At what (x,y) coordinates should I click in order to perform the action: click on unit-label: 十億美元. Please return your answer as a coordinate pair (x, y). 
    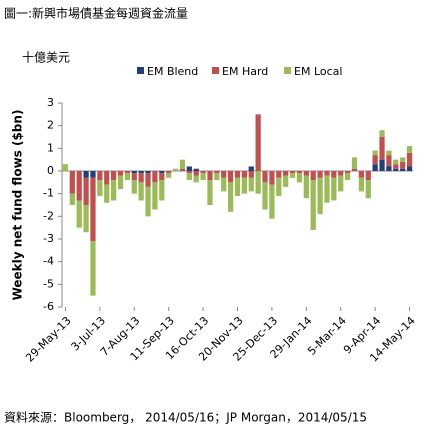
    Looking at the image, I should click on (46, 58).